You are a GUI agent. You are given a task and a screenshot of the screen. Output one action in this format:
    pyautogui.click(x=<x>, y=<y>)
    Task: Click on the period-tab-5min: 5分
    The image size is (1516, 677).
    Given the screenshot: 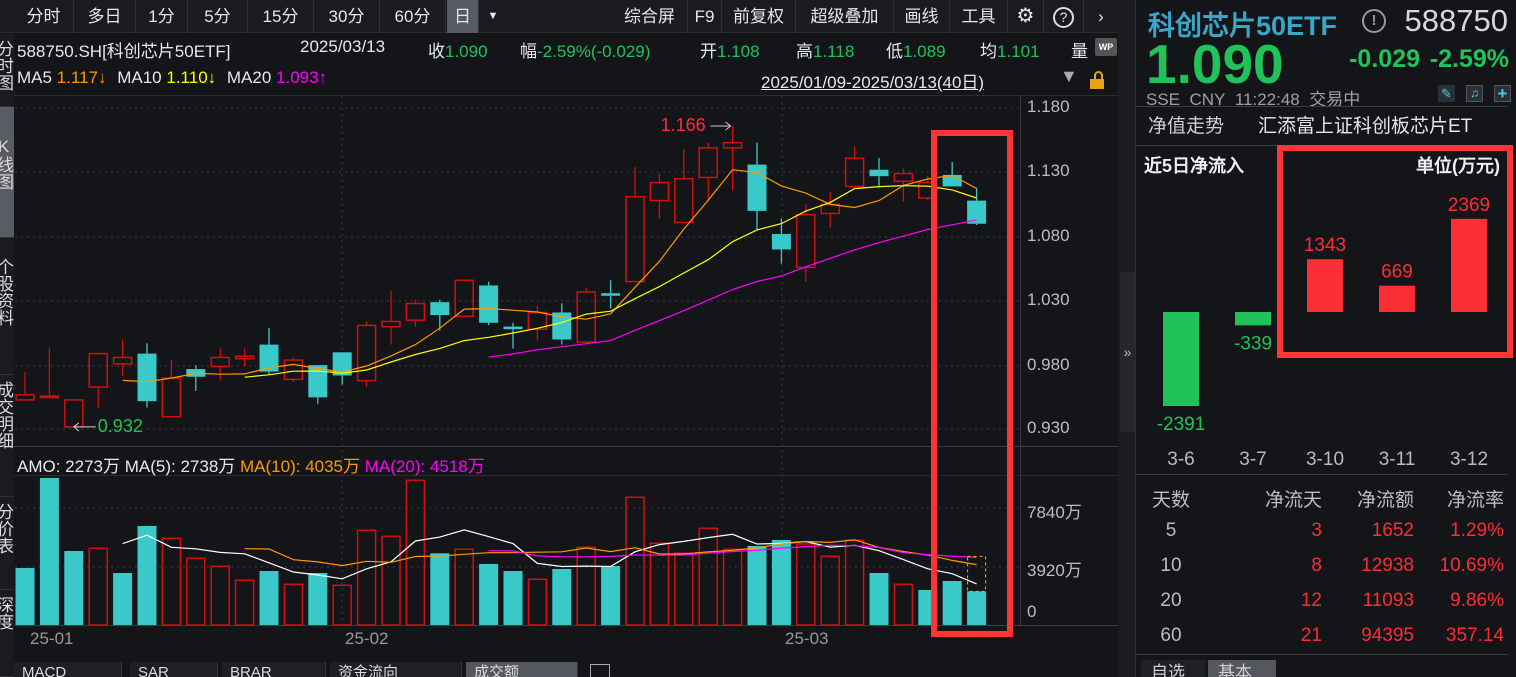 What is the action you would take?
    pyautogui.click(x=218, y=16)
    